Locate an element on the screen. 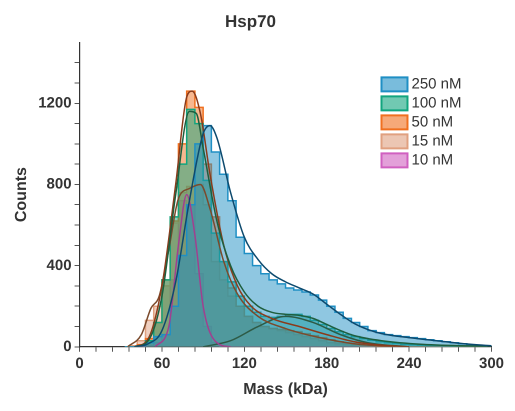 The width and height of the screenshot is (515, 411). legend-label: 10 nM is located at coordinates (432, 160).